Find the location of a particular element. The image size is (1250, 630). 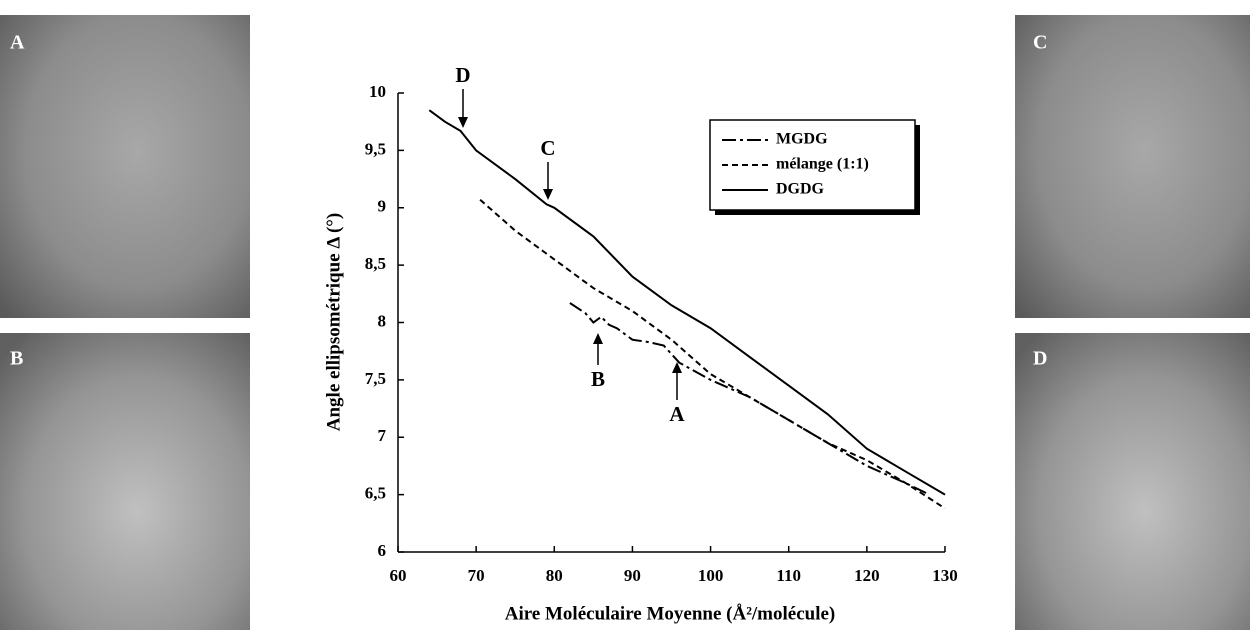

legend-label: DGDG is located at coordinates (800, 189).